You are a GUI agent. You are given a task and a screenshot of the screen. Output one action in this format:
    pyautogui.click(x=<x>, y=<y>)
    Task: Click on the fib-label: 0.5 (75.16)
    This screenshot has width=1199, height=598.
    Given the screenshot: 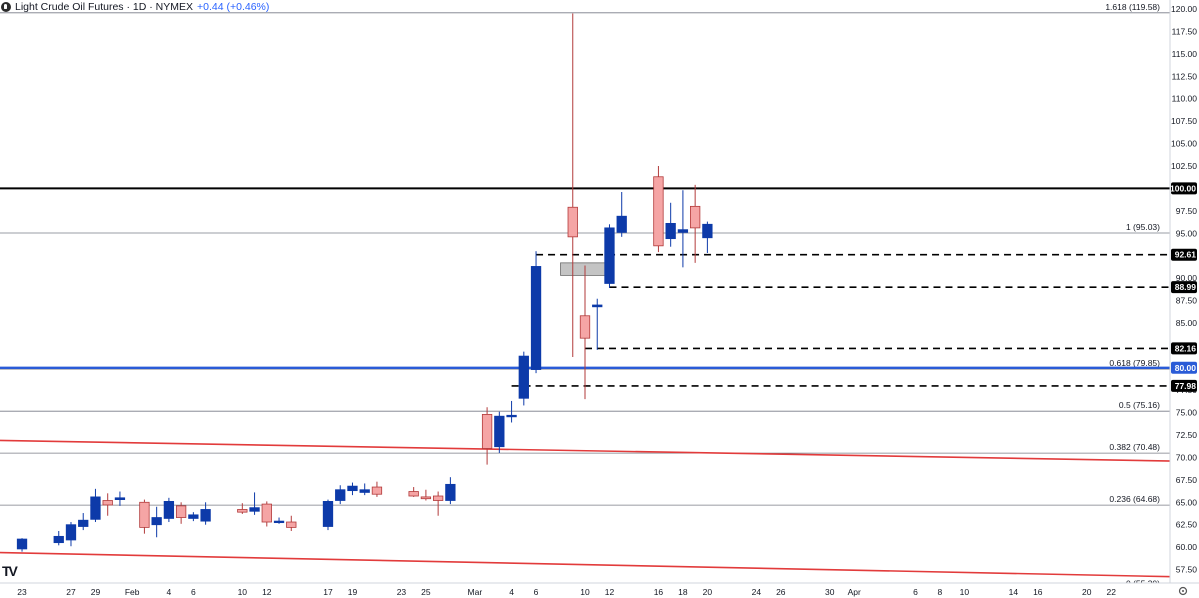 What is the action you would take?
    pyautogui.click(x=1139, y=405)
    